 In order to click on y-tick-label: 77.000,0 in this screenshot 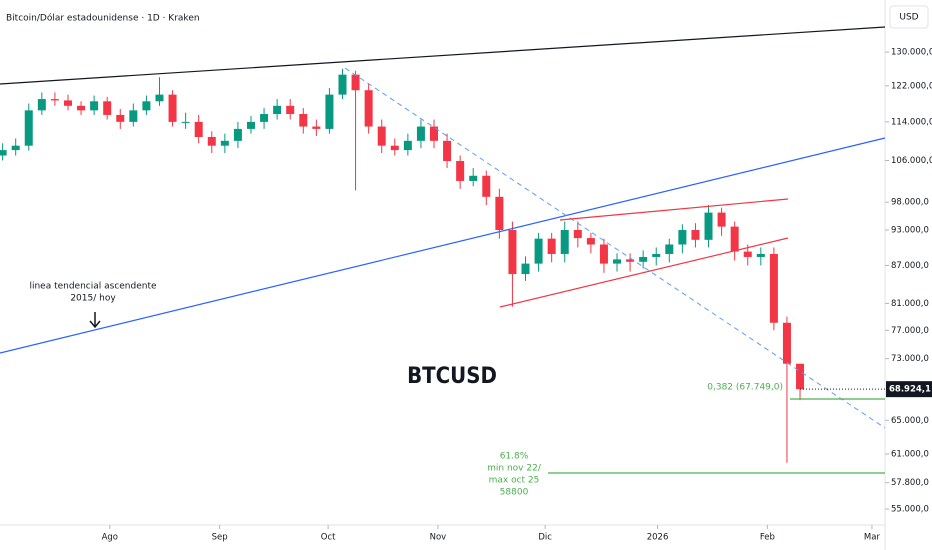, I will do `click(910, 331)`.